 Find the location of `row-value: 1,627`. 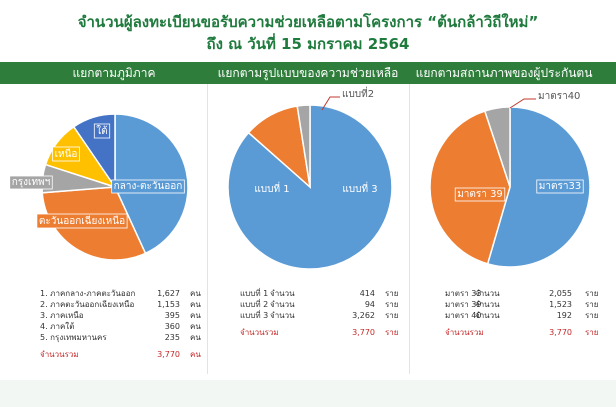

row-value: 1,627 is located at coordinates (168, 293).